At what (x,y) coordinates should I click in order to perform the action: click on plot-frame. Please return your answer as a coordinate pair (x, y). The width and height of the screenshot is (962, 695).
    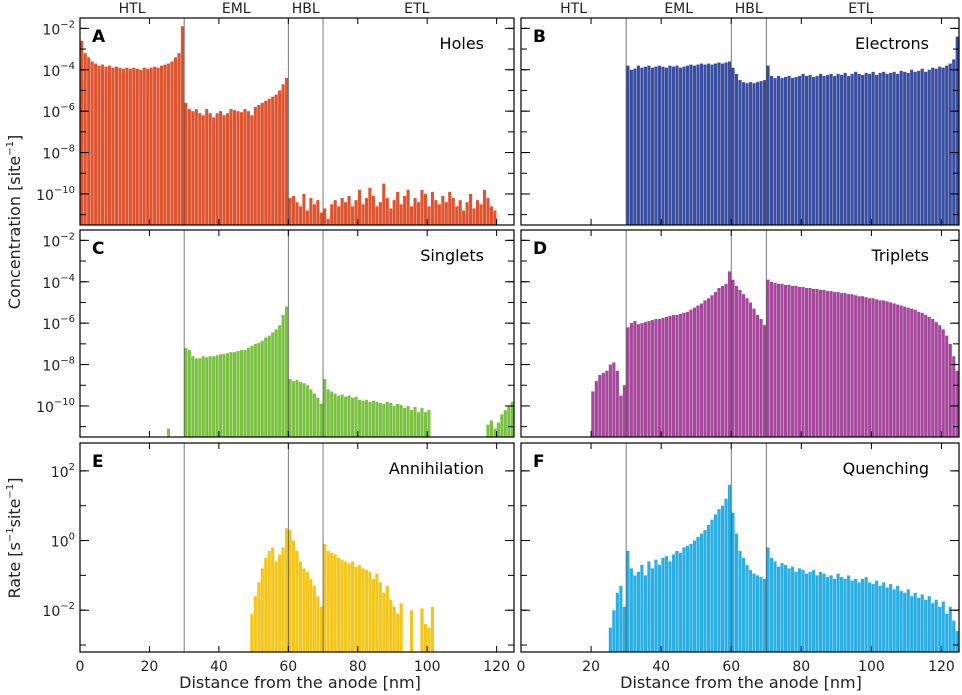
    Looking at the image, I should click on (740, 547).